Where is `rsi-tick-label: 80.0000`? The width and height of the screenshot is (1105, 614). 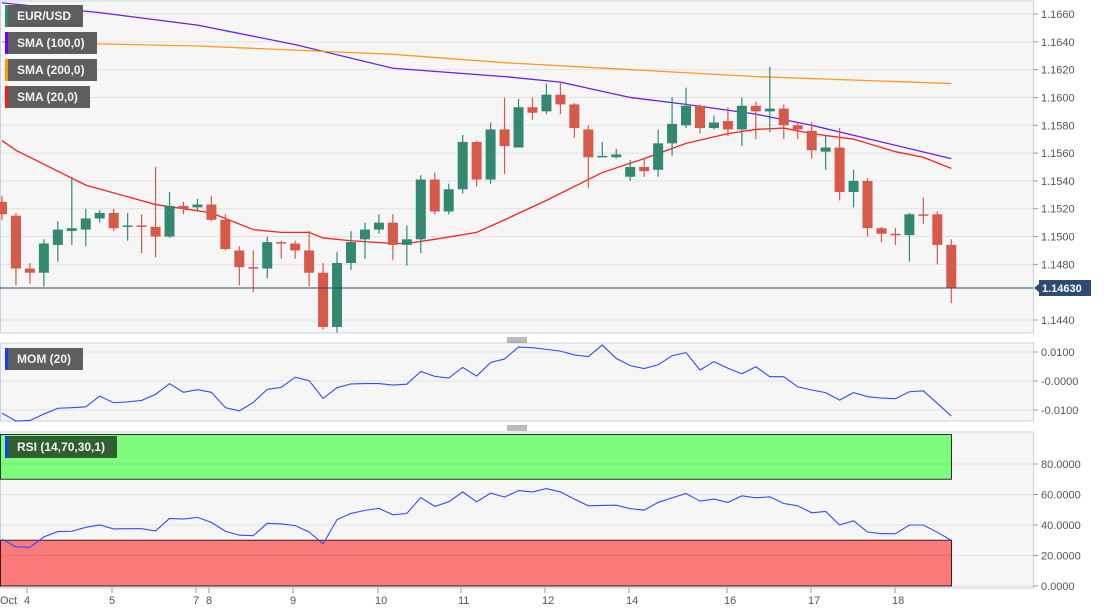 rsi-tick-label: 80.0000 is located at coordinates (1061, 465).